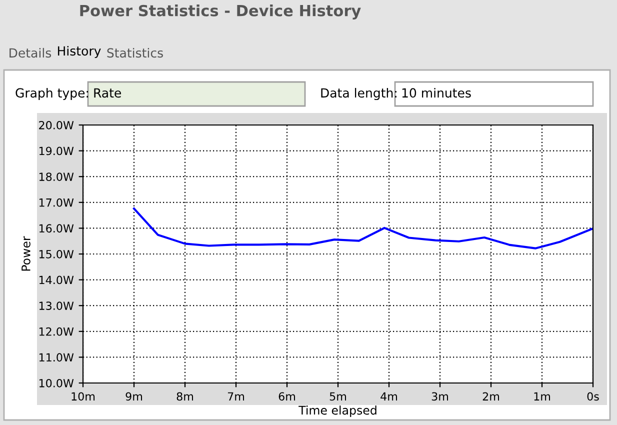 Image resolution: width=617 pixels, height=425 pixels. What do you see at coordinates (26, 253) in the screenshot?
I see `y-axis-title: Power` at bounding box center [26, 253].